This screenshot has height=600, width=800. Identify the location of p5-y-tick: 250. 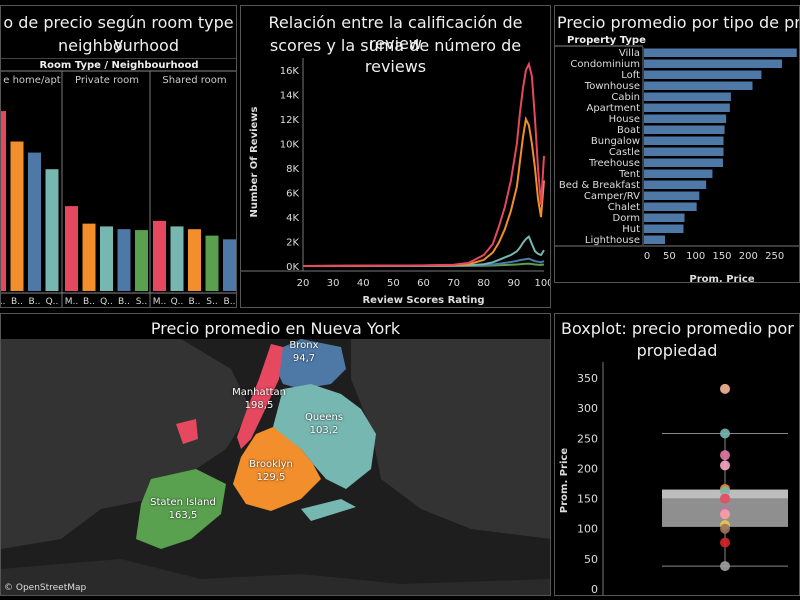
(587, 438).